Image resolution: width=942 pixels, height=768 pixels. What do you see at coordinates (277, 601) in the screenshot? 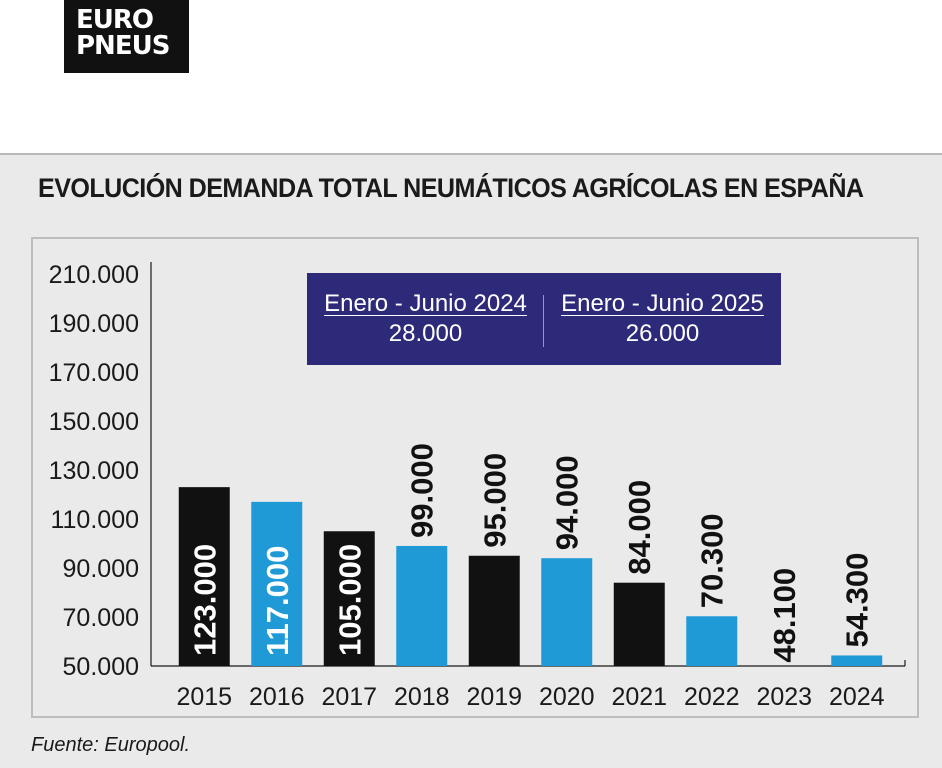
I see `data-label: 117.000` at bounding box center [277, 601].